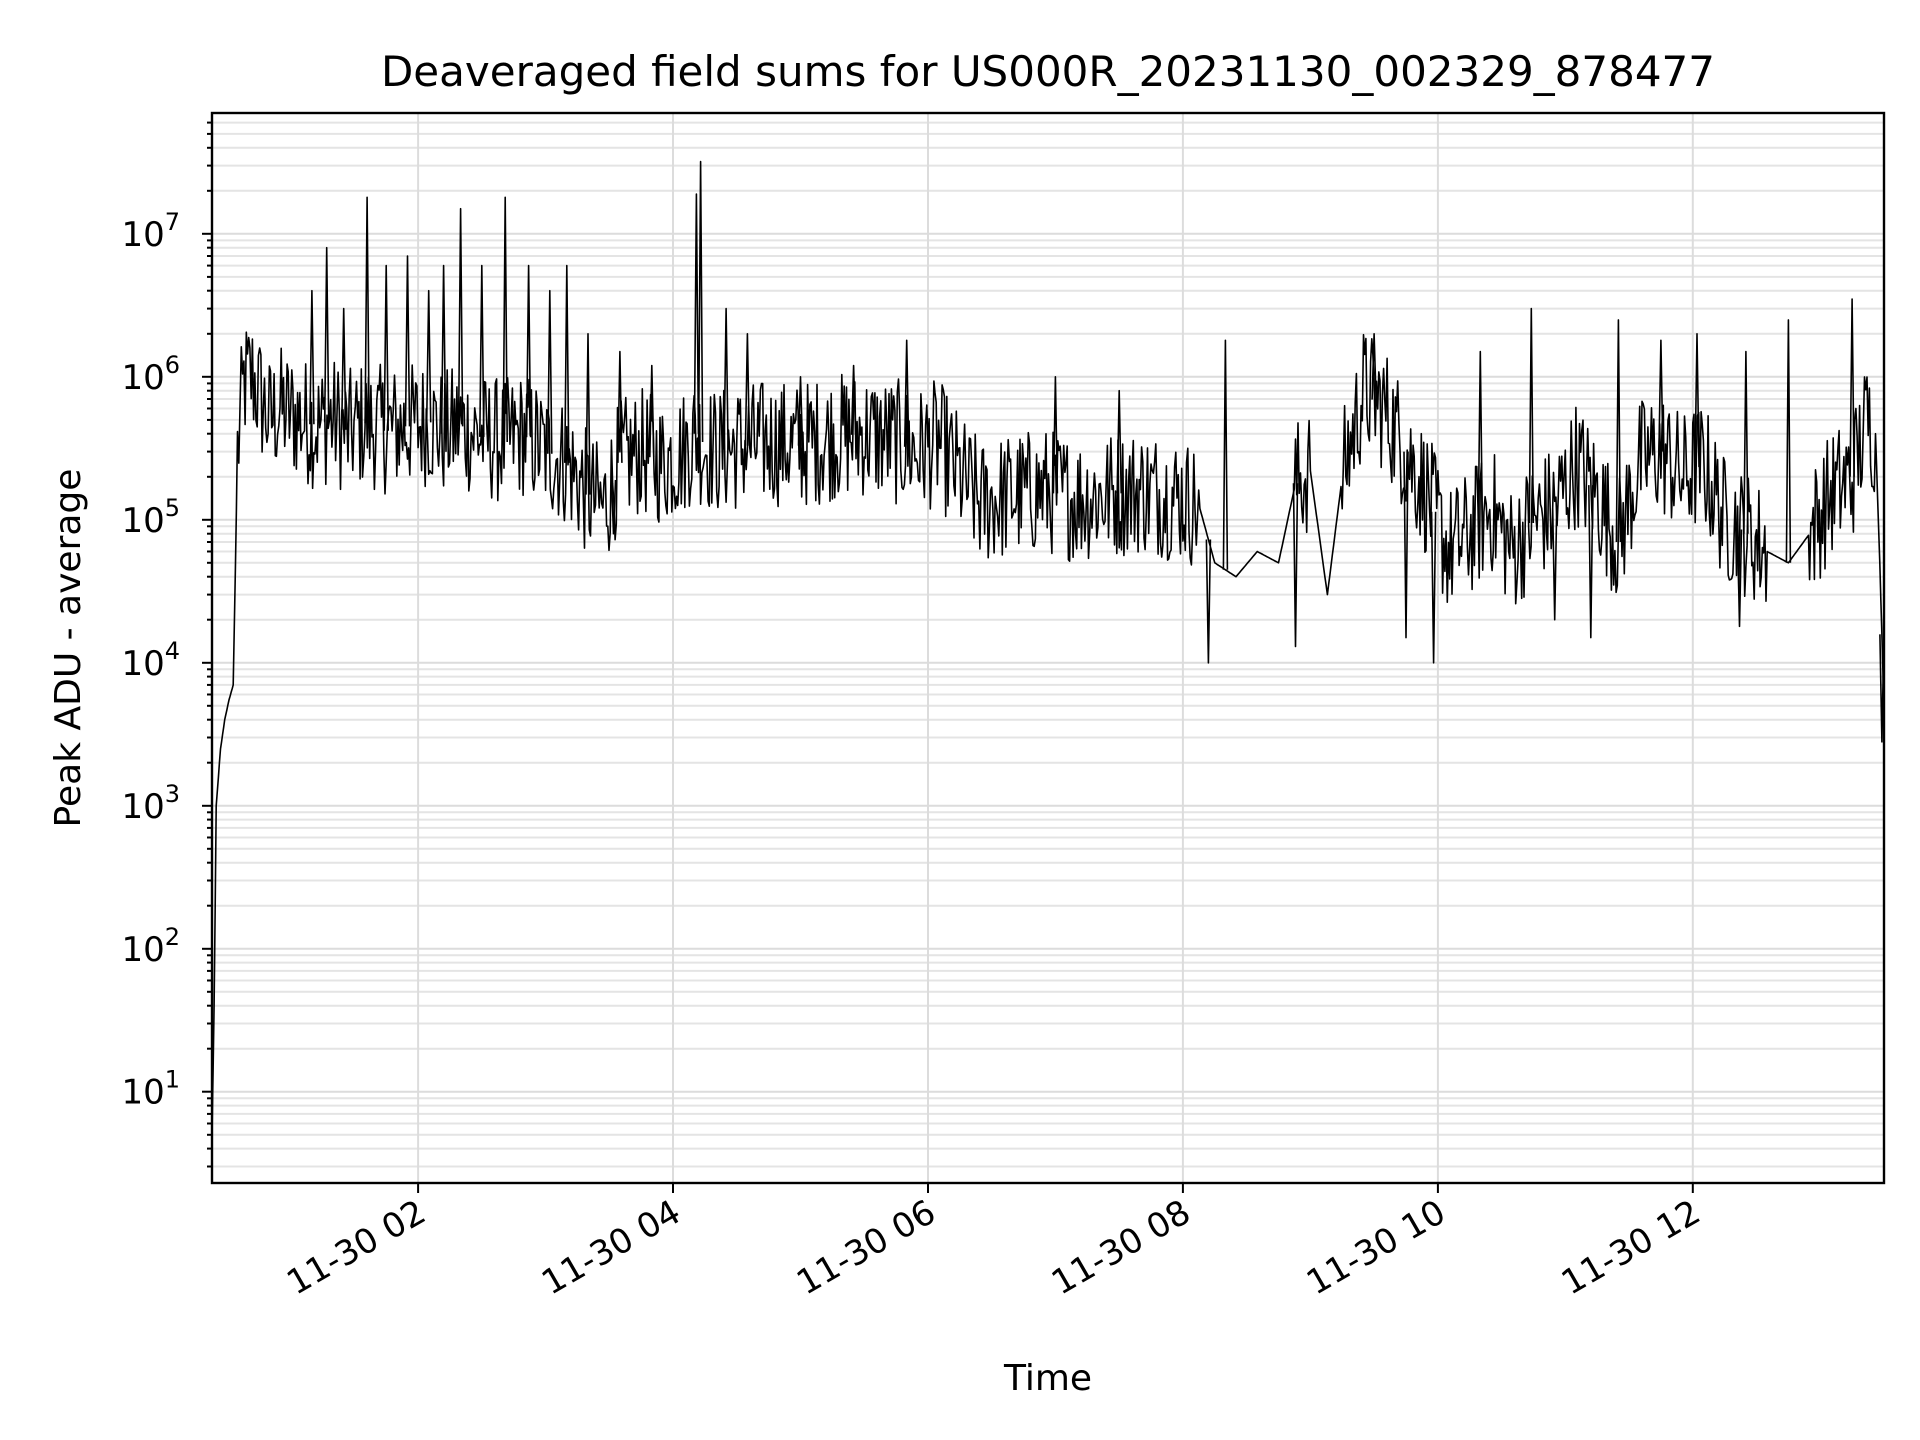 The image size is (1920, 1440). Describe the element at coordinates (172, 651) in the screenshot. I see `y-tick-exponent: 4` at that location.